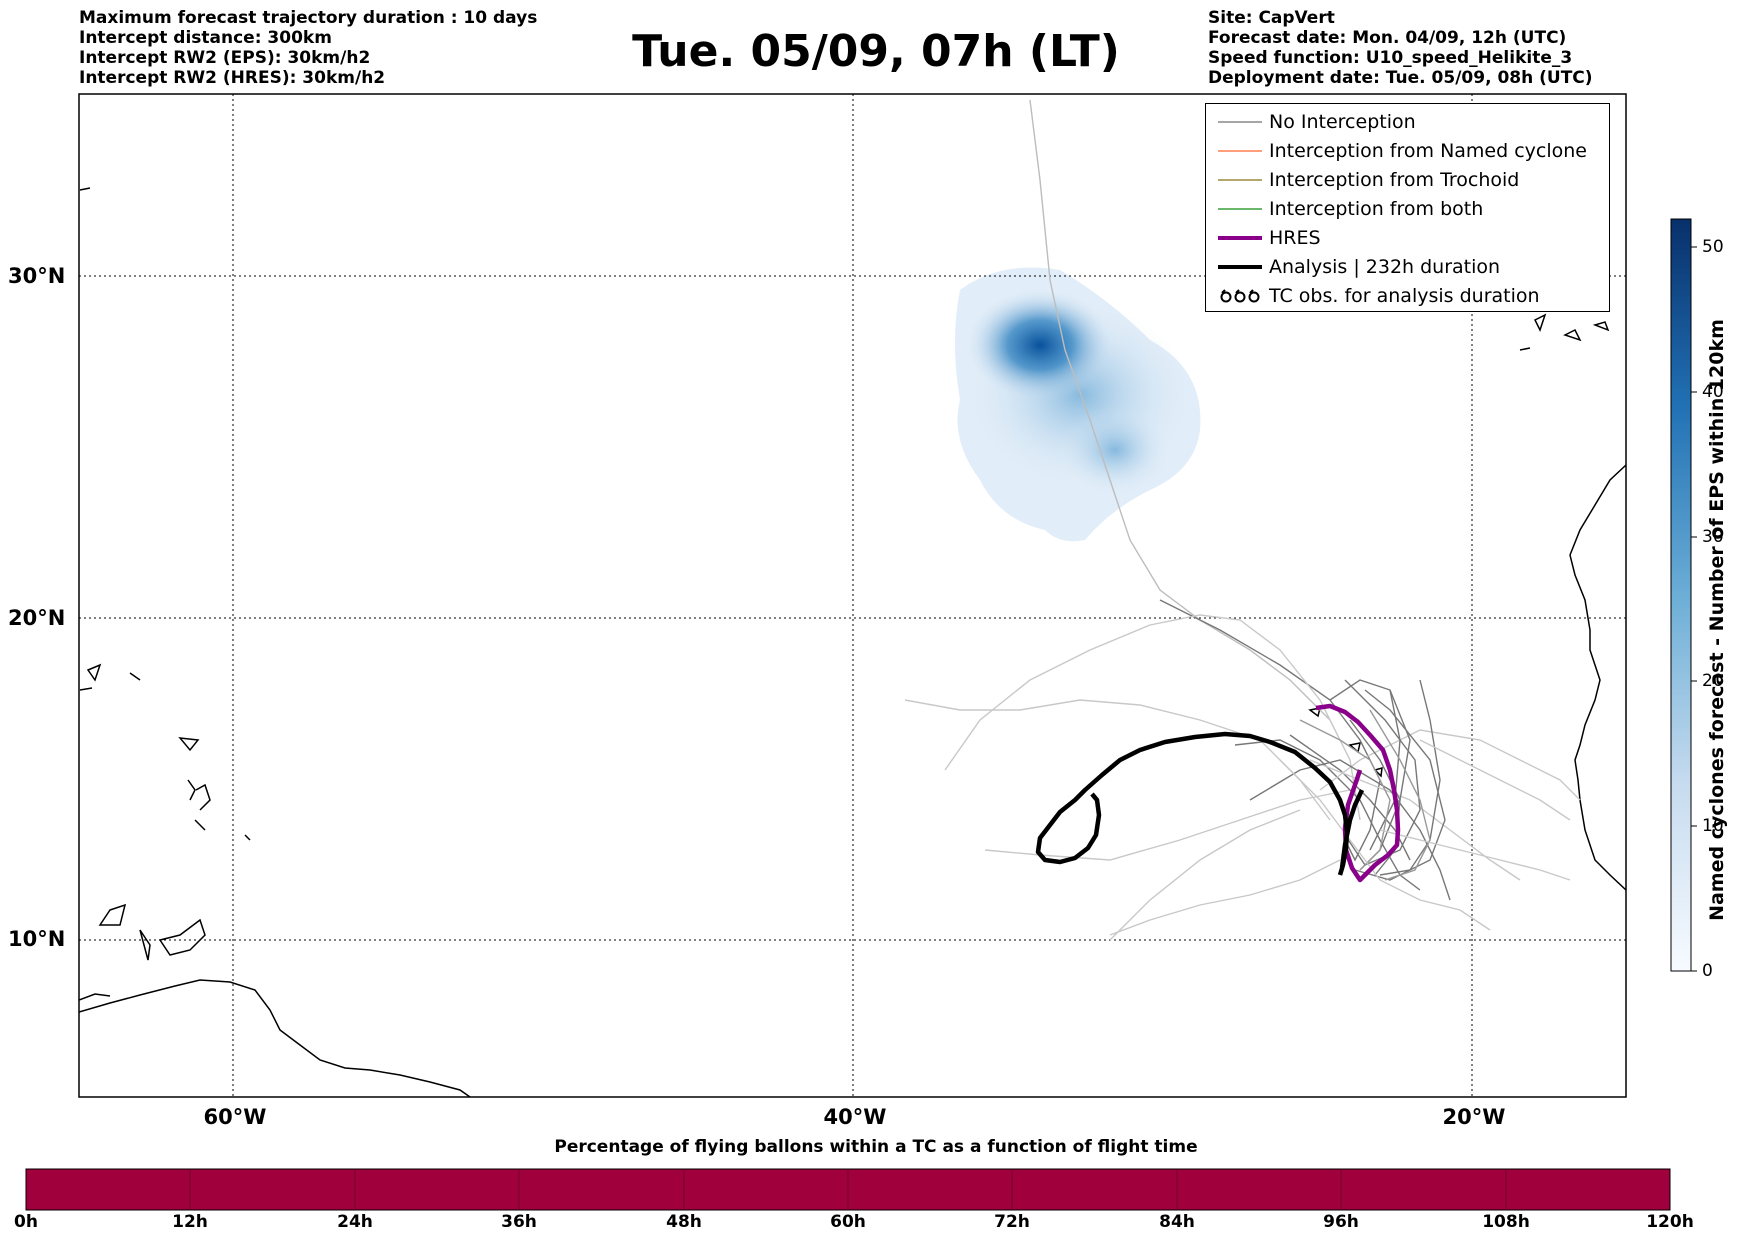 The width and height of the screenshot is (1752, 1241). What do you see at coordinates (1394, 180) in the screenshot?
I see `legend-label: Interception from Trochoid` at bounding box center [1394, 180].